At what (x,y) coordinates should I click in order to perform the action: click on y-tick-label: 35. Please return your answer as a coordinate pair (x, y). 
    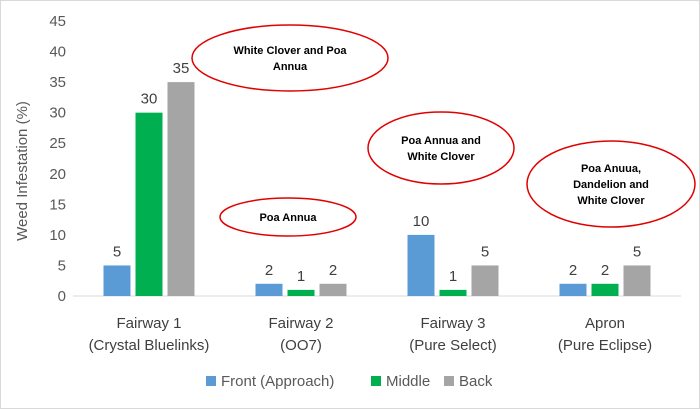
    Looking at the image, I should click on (57, 82).